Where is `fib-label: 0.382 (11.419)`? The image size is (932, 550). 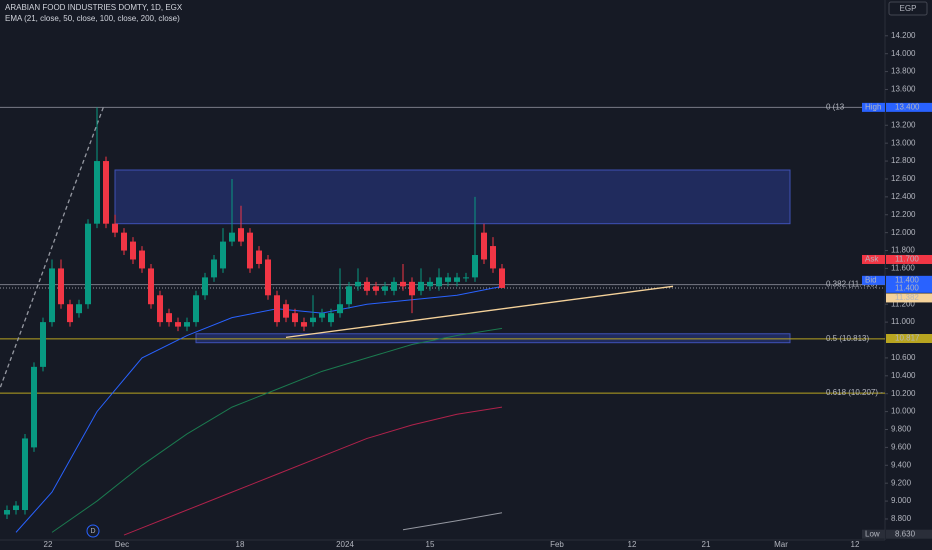
fib-label: 0.382 (11.419) is located at coordinates (852, 284).